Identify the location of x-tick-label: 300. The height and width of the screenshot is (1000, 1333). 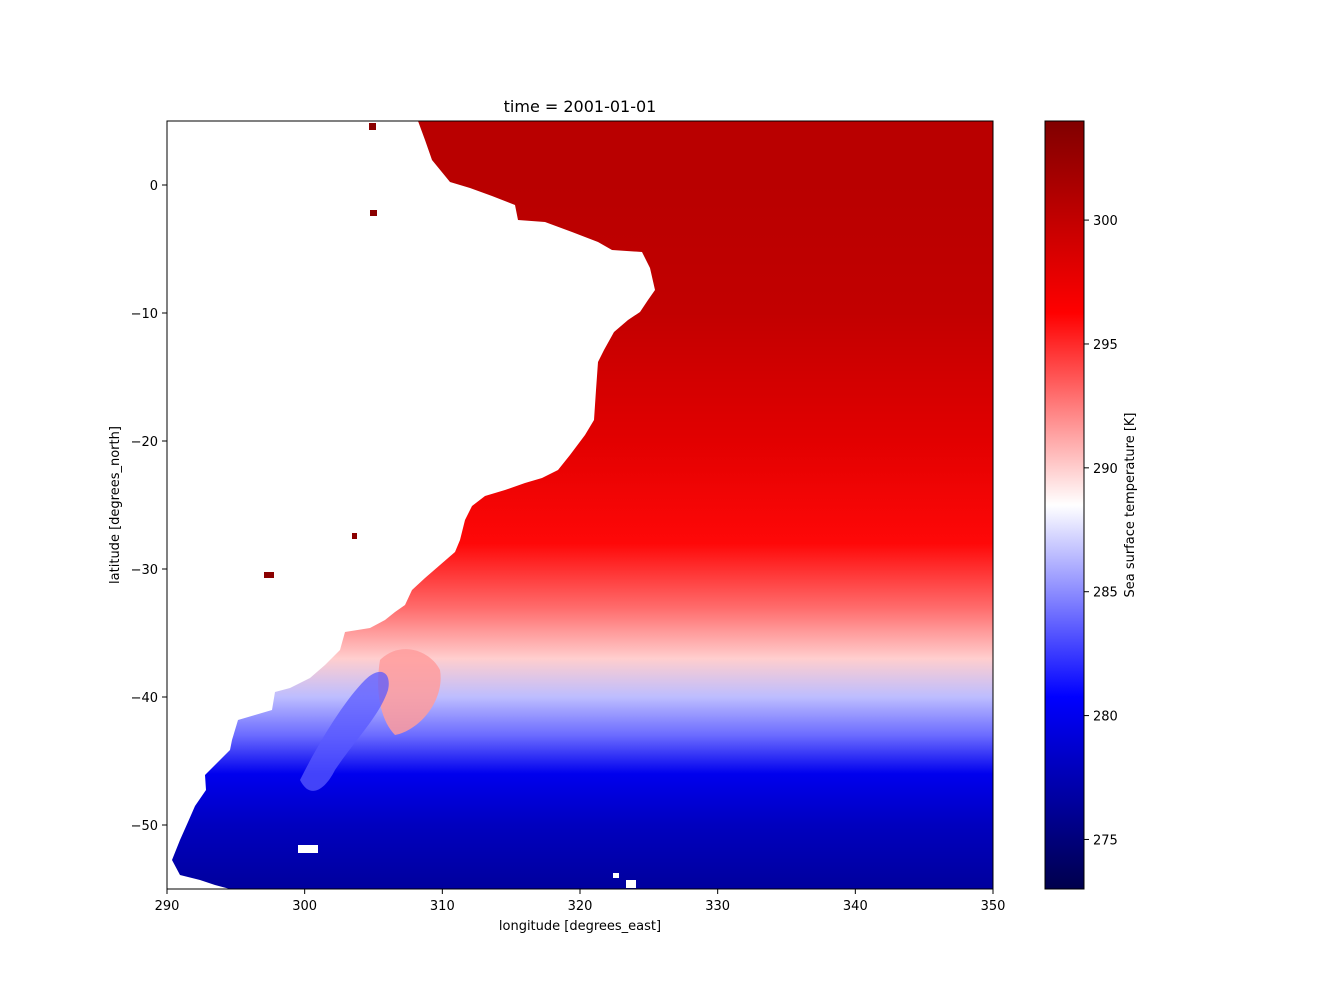
(304, 906).